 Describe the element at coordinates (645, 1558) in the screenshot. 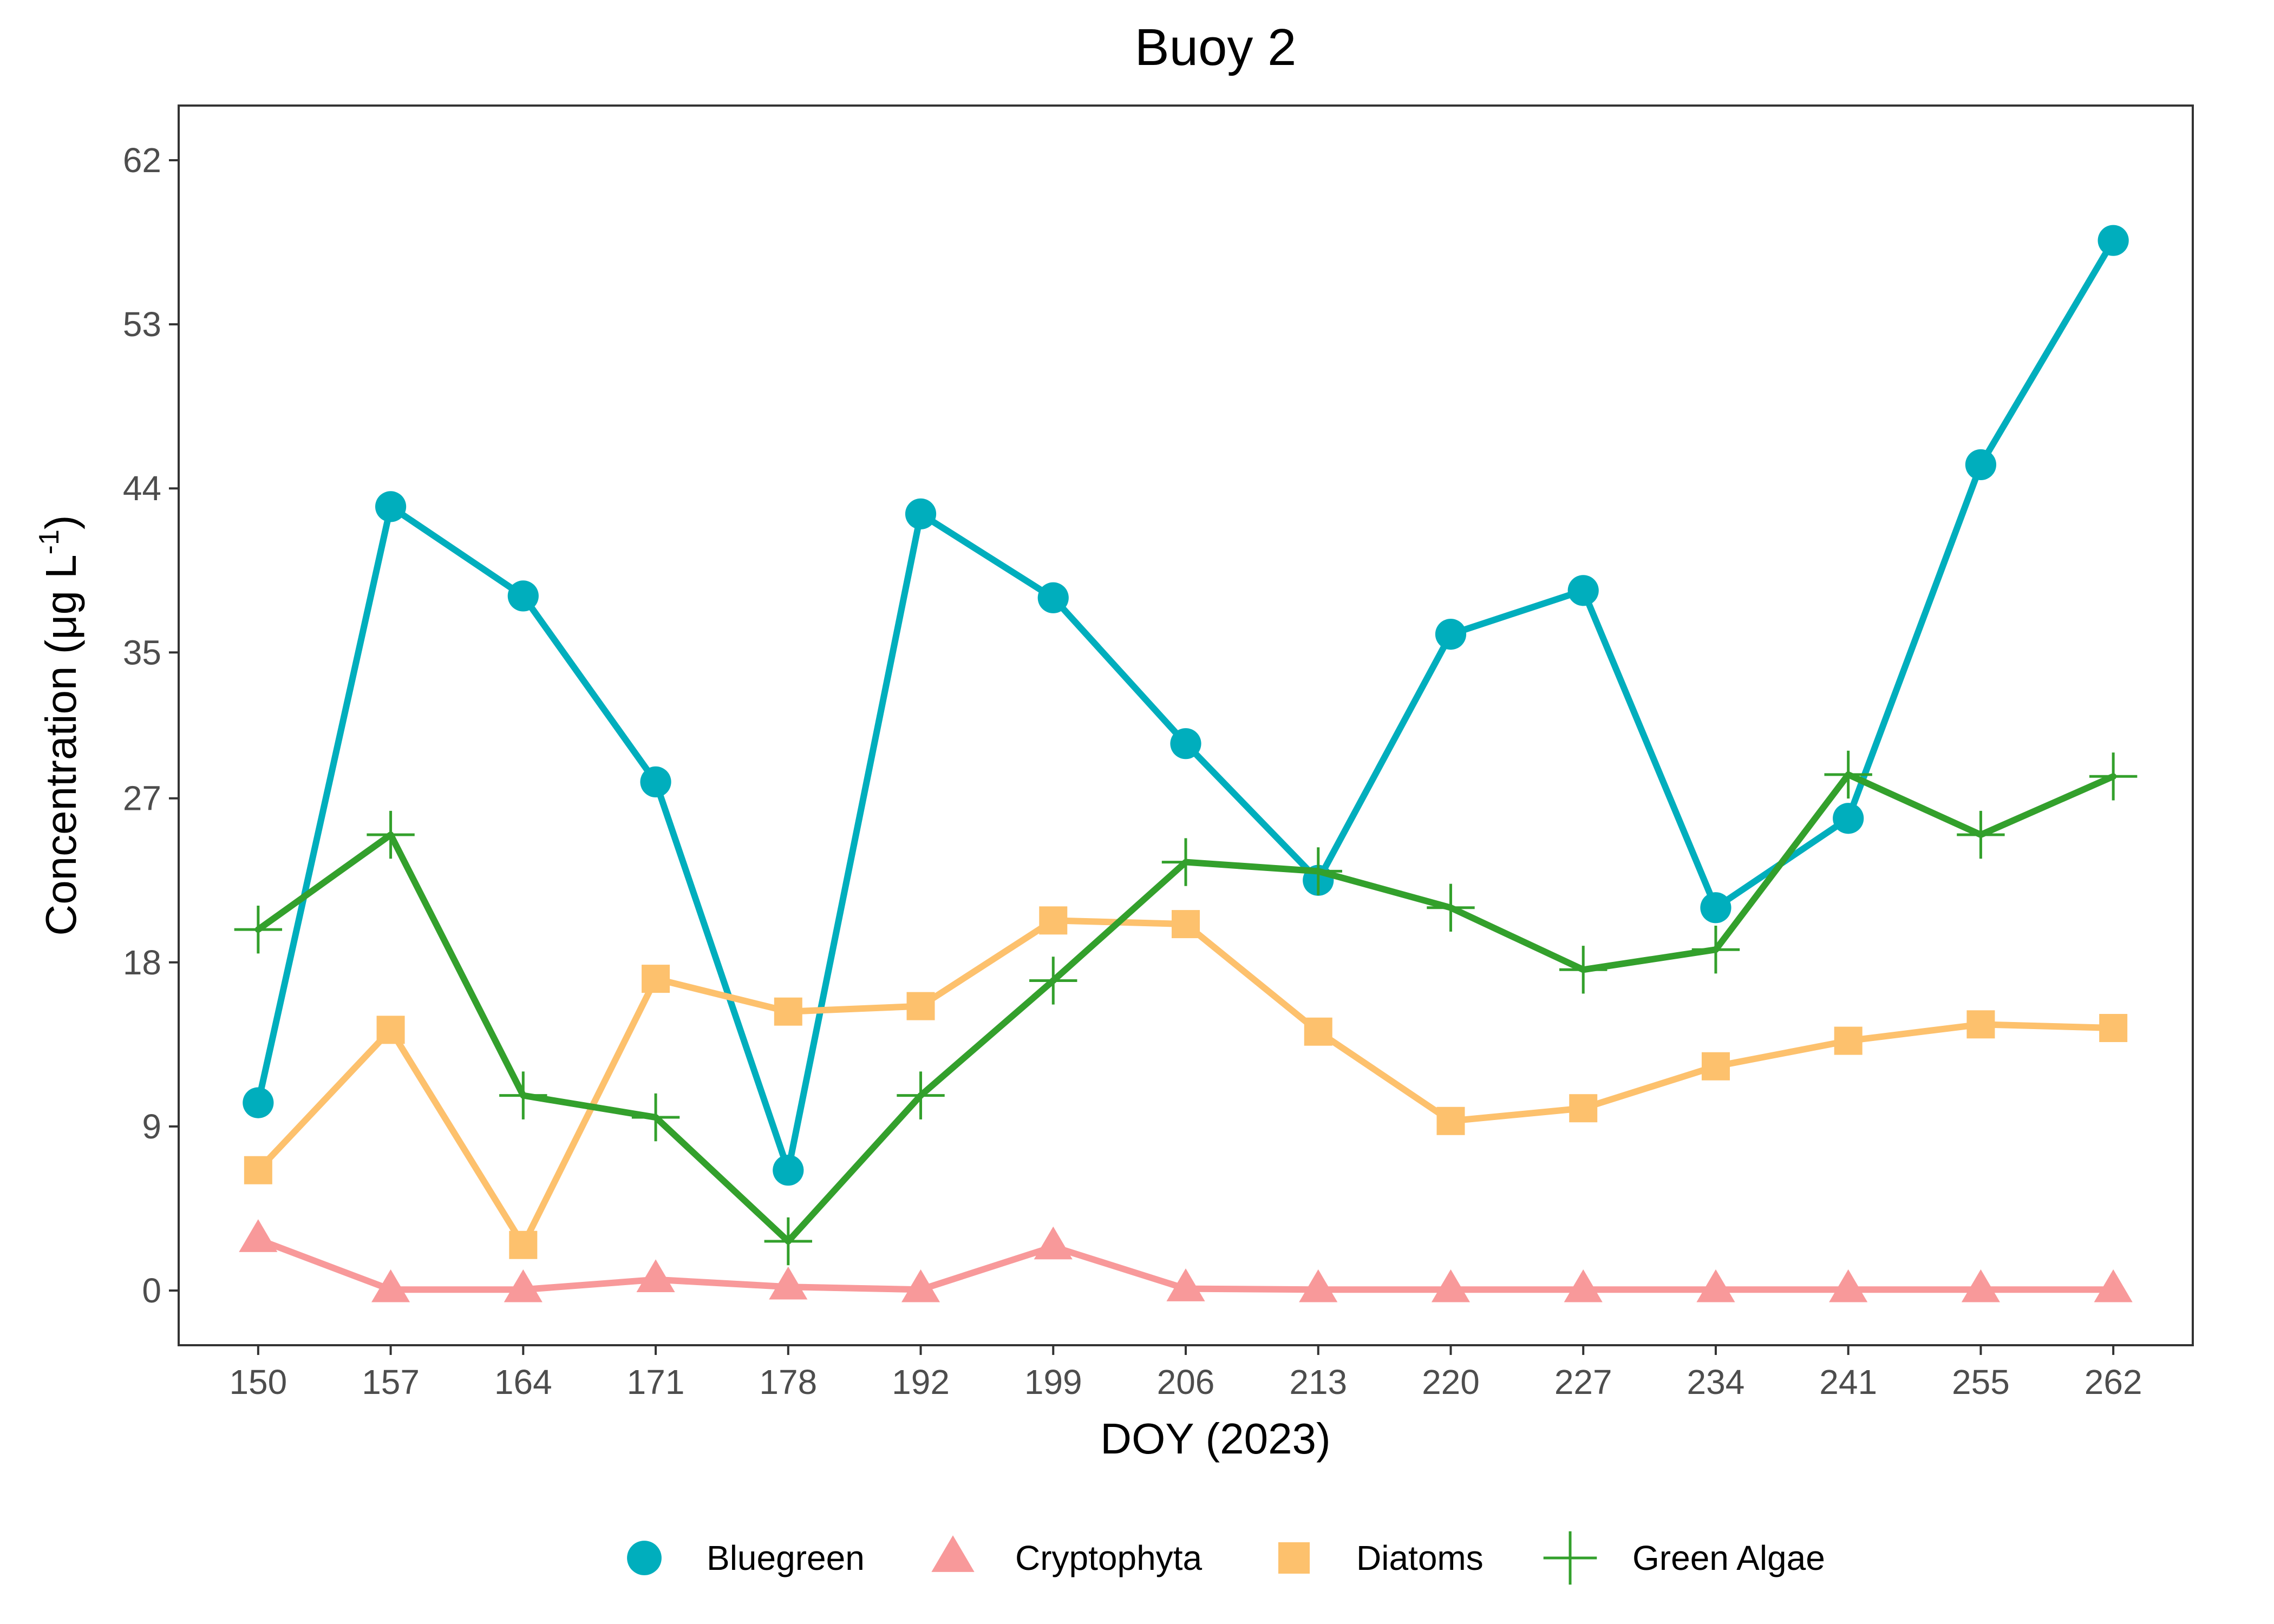

I see `legend-key-bluegreen` at that location.